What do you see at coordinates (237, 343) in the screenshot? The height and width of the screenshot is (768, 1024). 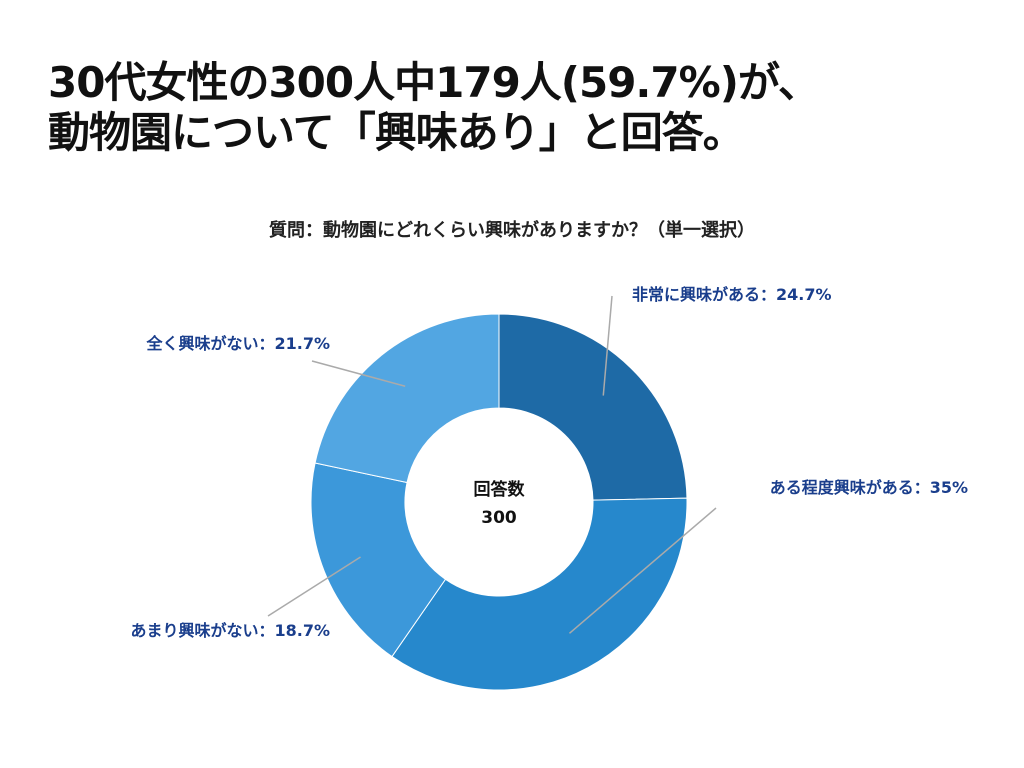 I see `slice-label-4: 全く興味がない：21.7%` at bounding box center [237, 343].